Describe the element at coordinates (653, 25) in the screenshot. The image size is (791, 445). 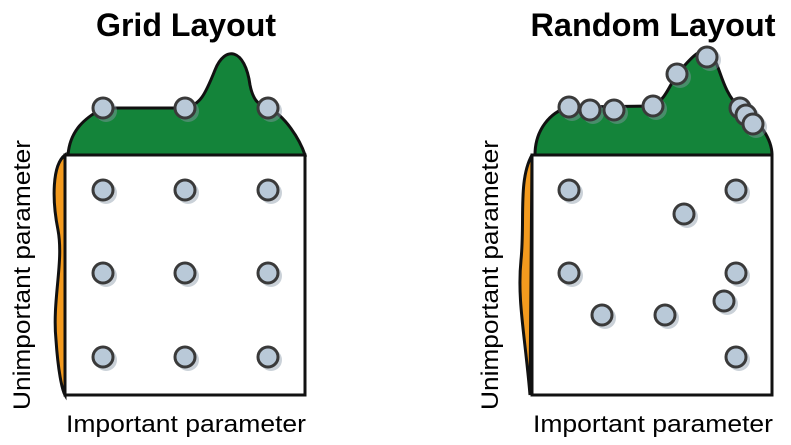
I see `panel-title: Random Layout` at that location.